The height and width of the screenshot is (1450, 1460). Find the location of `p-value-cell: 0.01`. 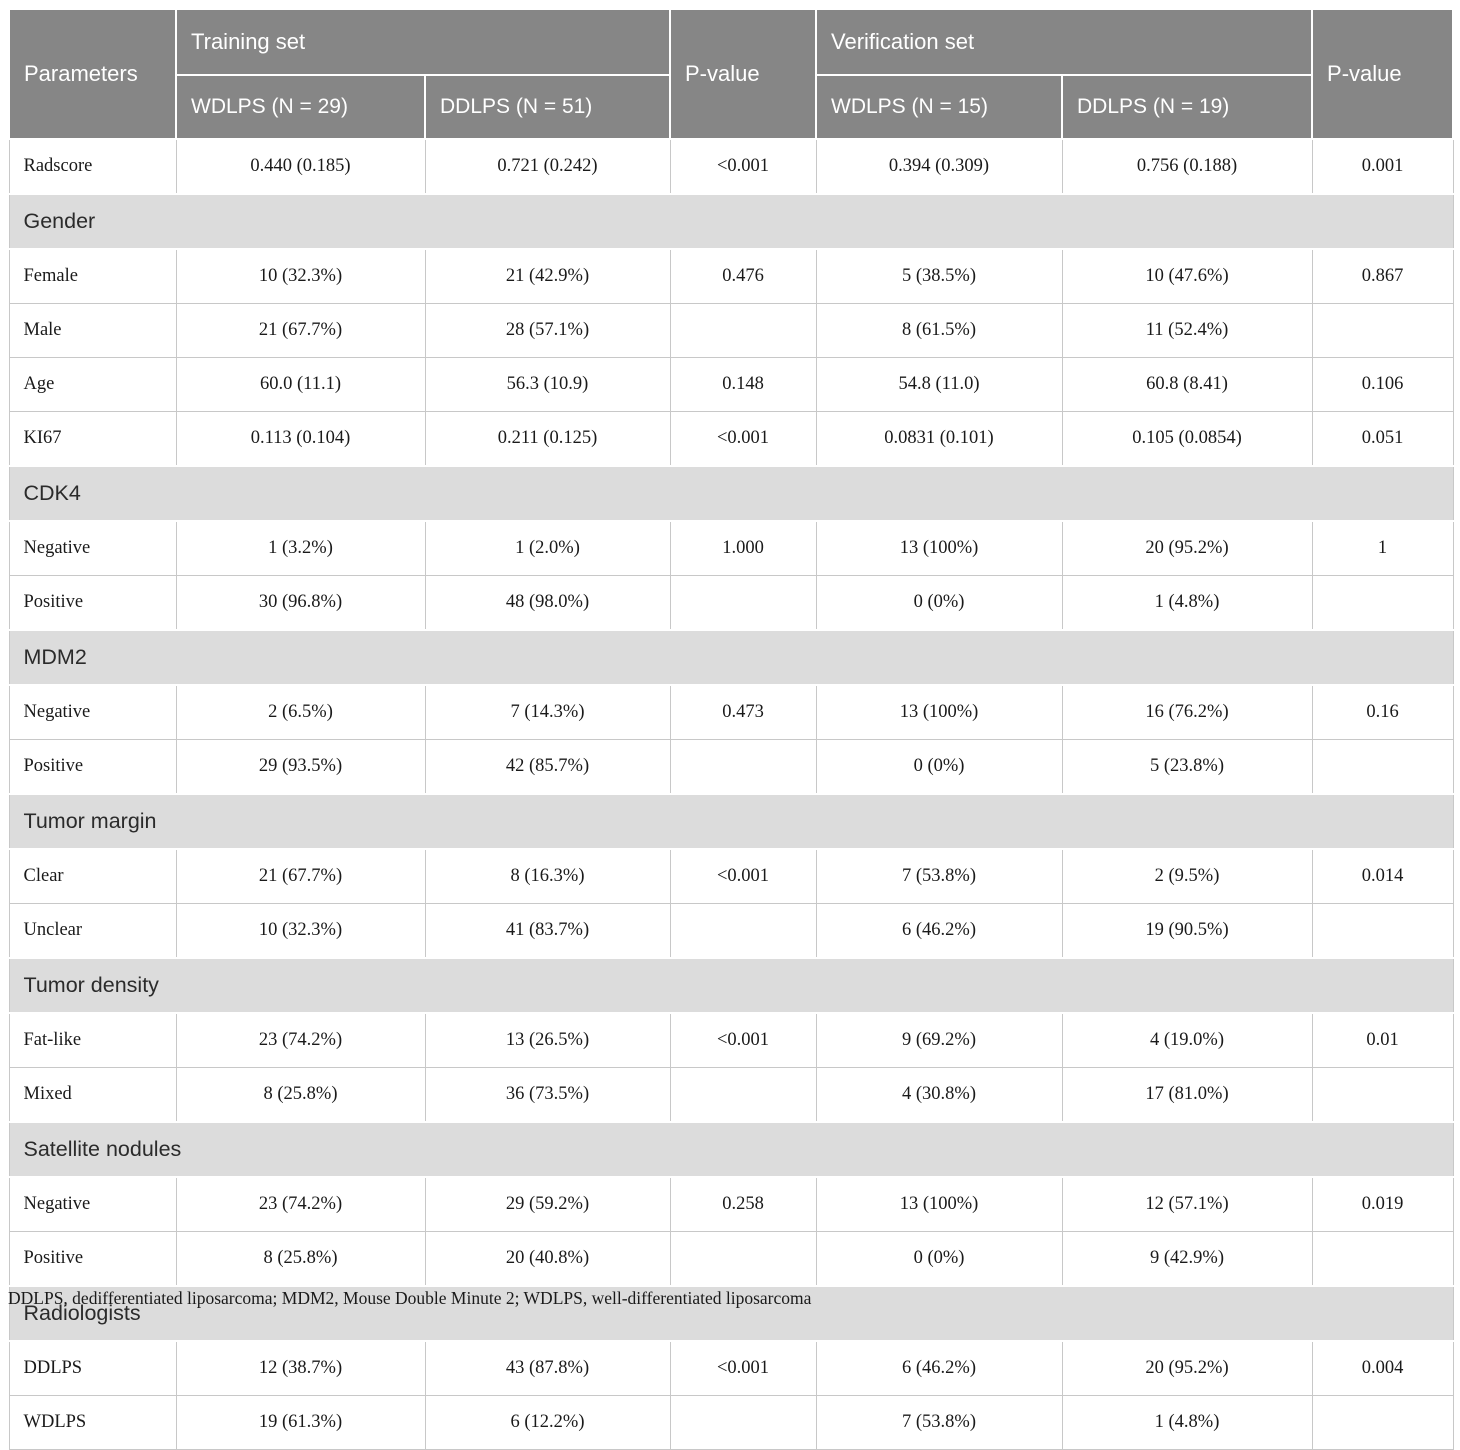

p-value-cell: 0.01 is located at coordinates (1382, 1040).